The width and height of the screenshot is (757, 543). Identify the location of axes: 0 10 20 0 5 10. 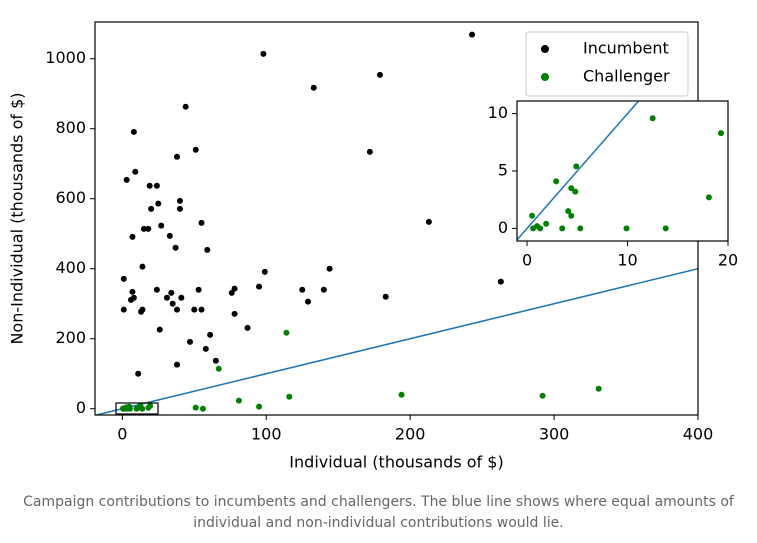
(613, 185).